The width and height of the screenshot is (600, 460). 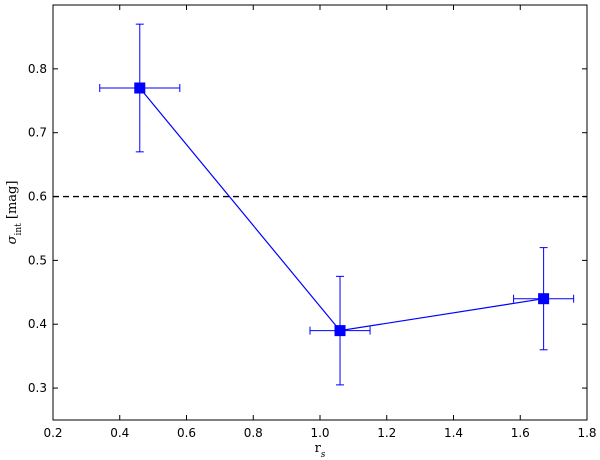 What do you see at coordinates (12, 202) in the screenshot?
I see `y-axis-label-unit: [mag]` at bounding box center [12, 202].